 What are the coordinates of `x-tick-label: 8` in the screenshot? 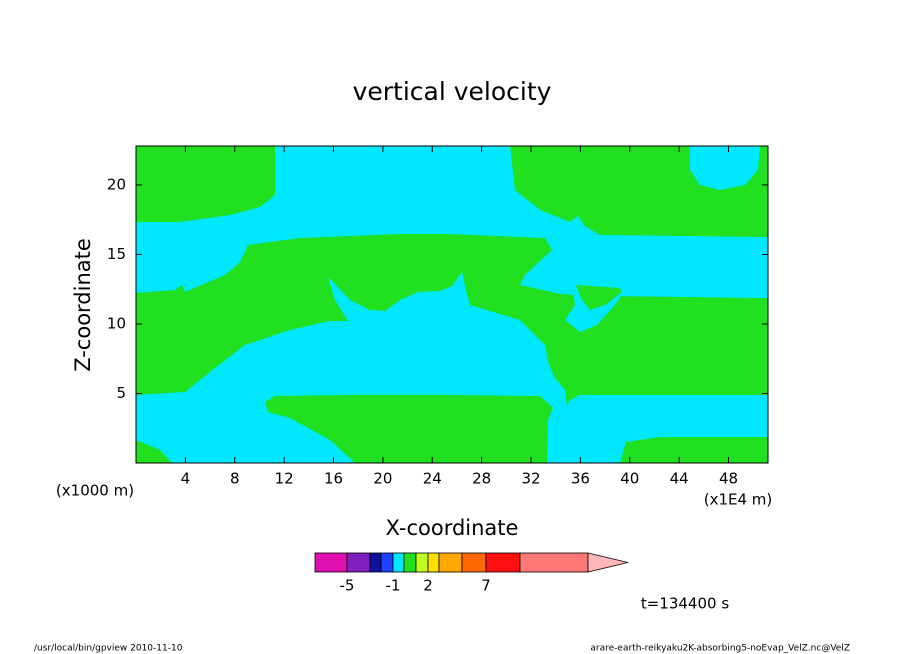 It's located at (235, 479).